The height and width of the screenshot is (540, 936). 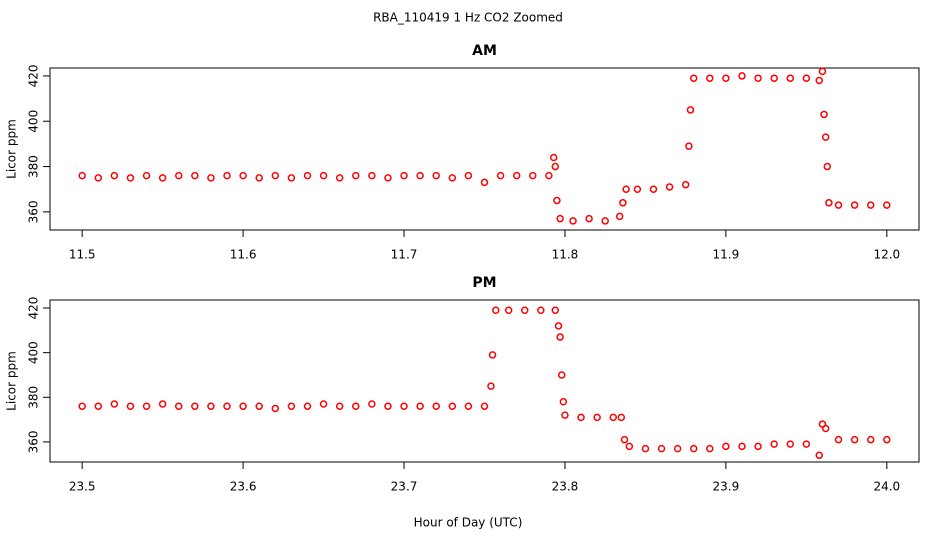 I want to click on y-axis-label: Licor ppm, so click(x=12, y=381).